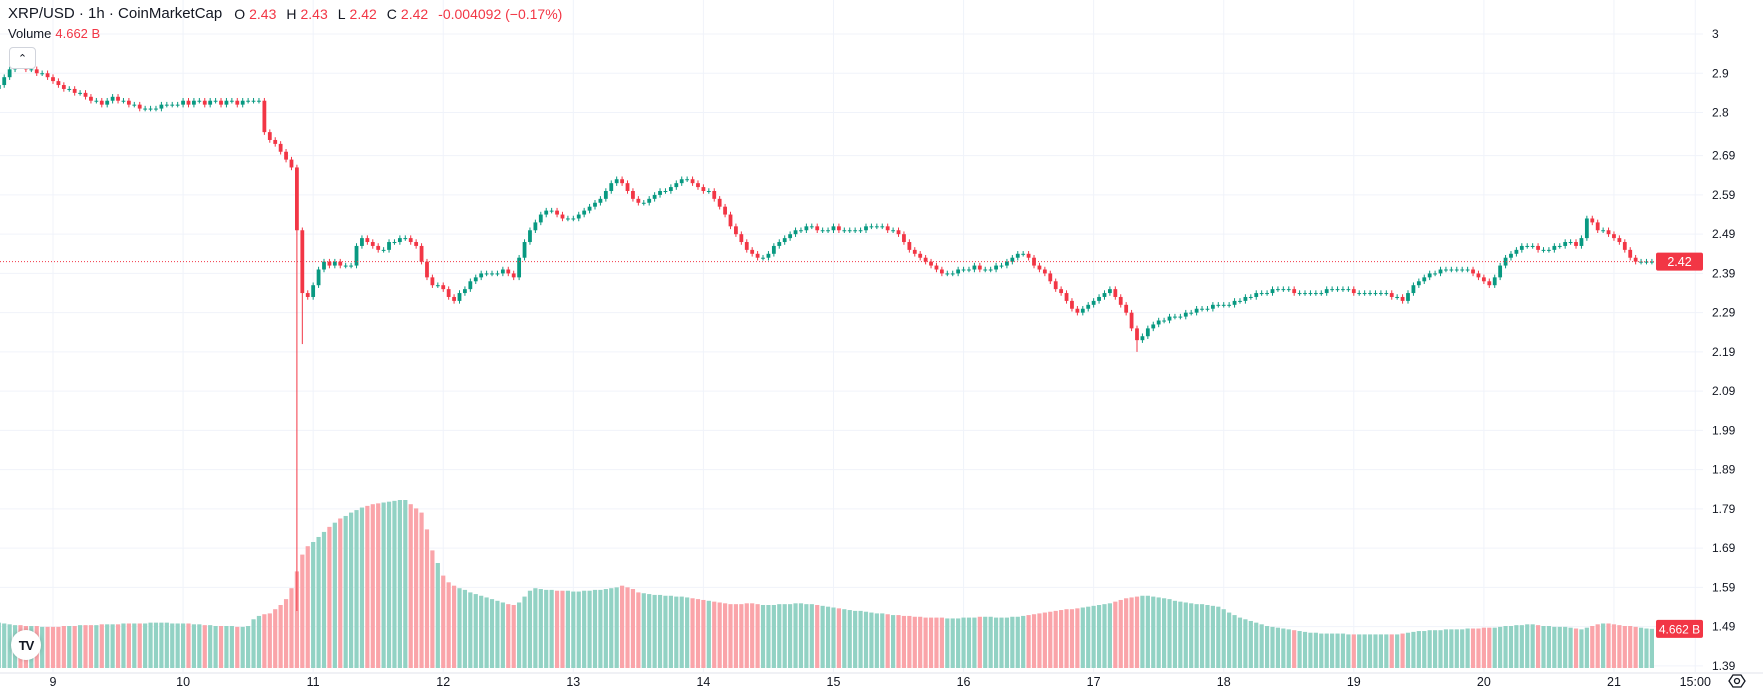 The width and height of the screenshot is (1763, 694). Describe the element at coordinates (1614, 682) in the screenshot. I see `time-tick-label: 21` at that location.